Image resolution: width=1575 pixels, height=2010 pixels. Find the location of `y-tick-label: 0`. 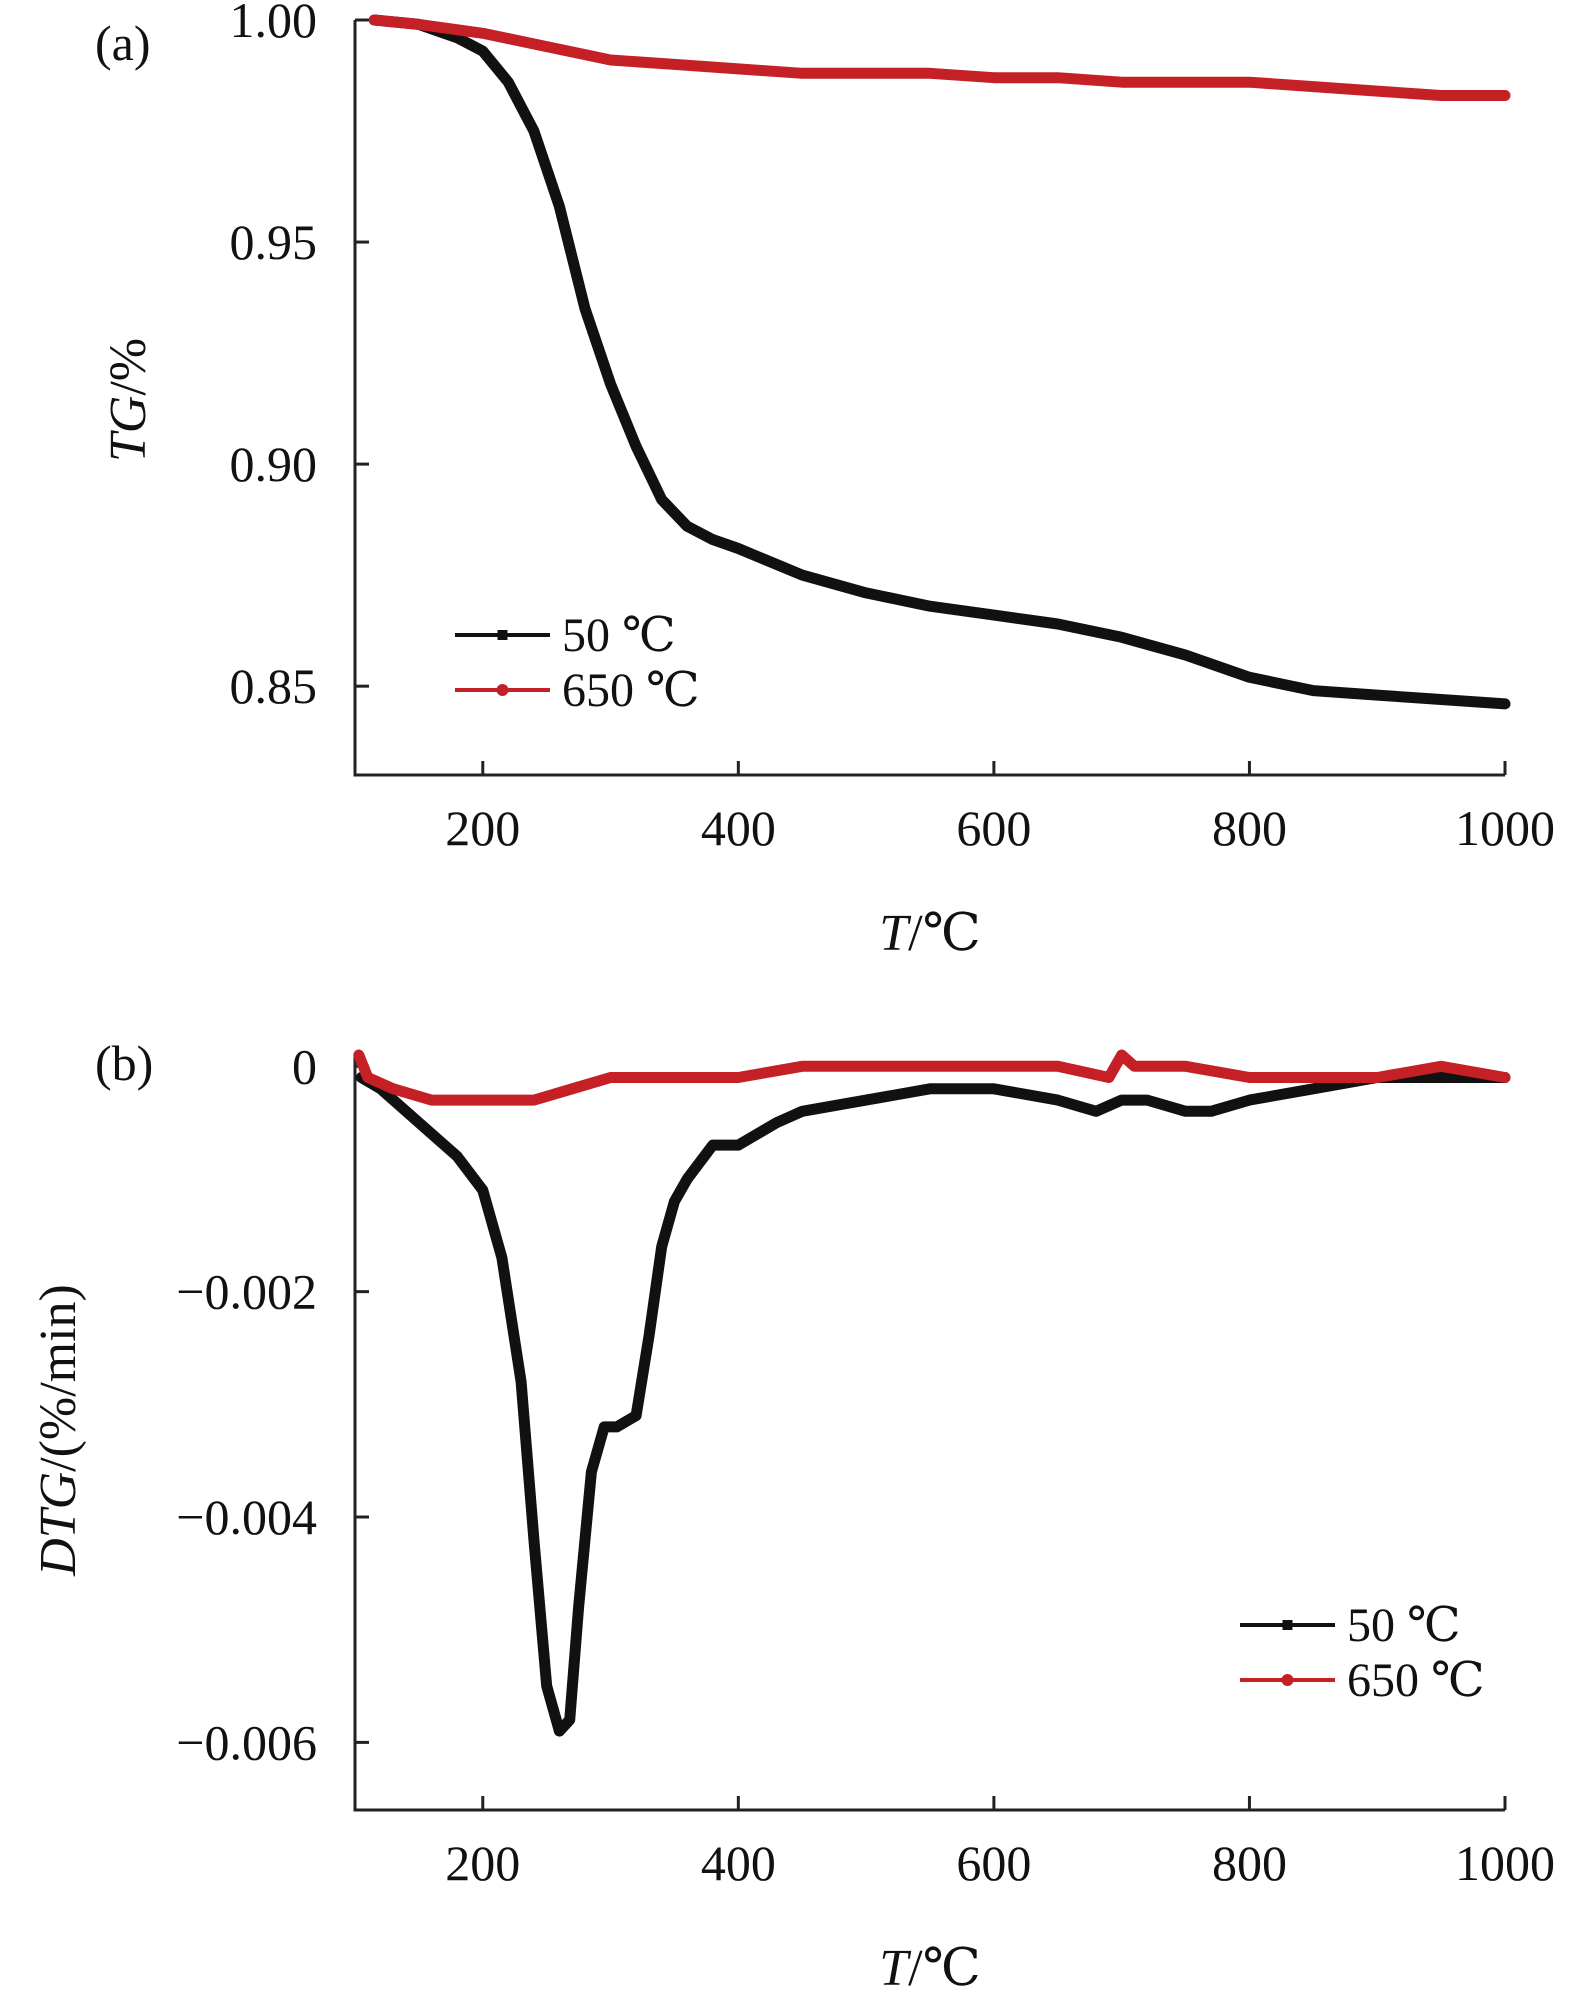

y-tick-label: 0 is located at coordinates (304, 1066).